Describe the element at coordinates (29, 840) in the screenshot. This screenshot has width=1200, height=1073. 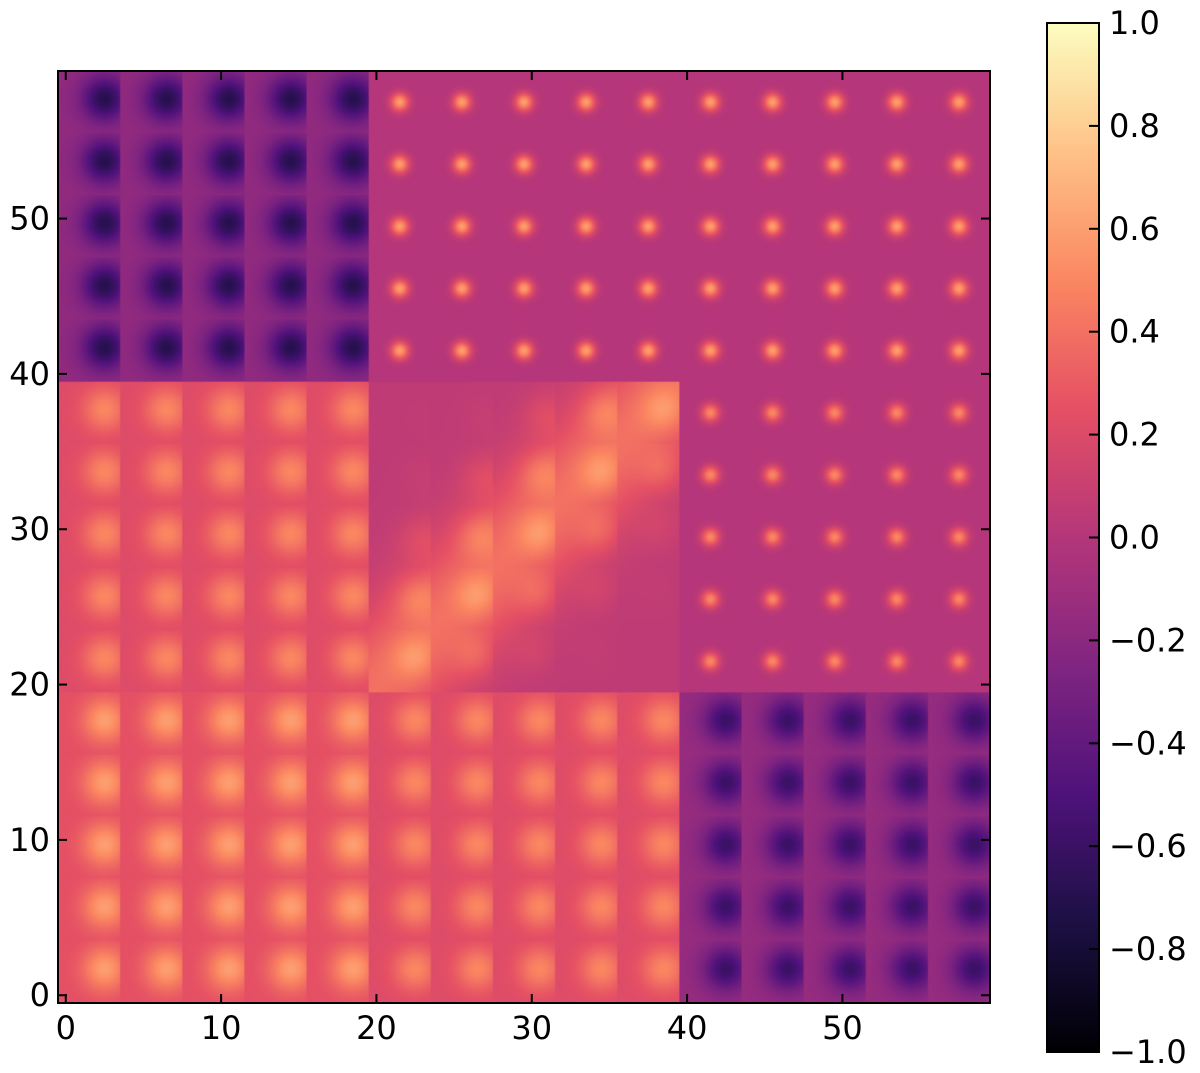
I see `y-tick-label: 10` at that location.